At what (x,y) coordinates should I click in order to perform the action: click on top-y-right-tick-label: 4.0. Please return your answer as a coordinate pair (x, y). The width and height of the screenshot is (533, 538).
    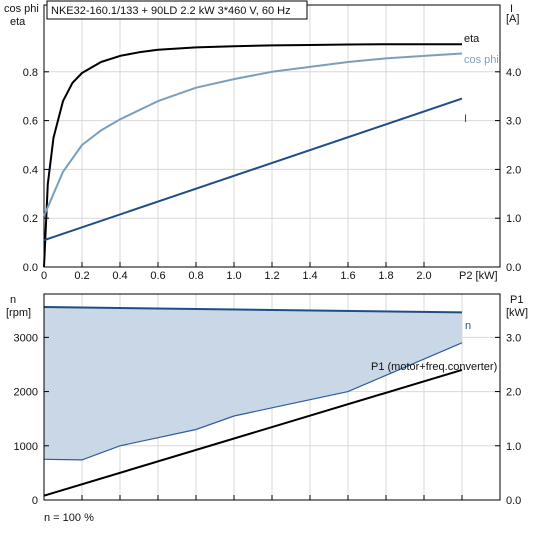
    Looking at the image, I should click on (513, 73).